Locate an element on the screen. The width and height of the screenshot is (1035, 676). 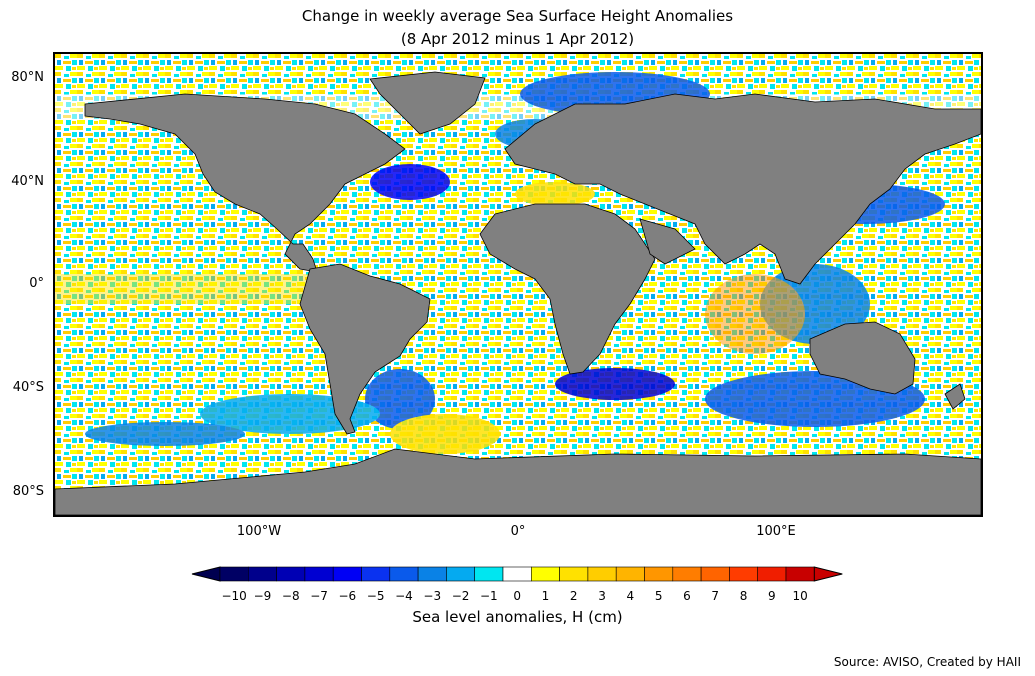
lon-label-0: 0° is located at coordinates (518, 531).